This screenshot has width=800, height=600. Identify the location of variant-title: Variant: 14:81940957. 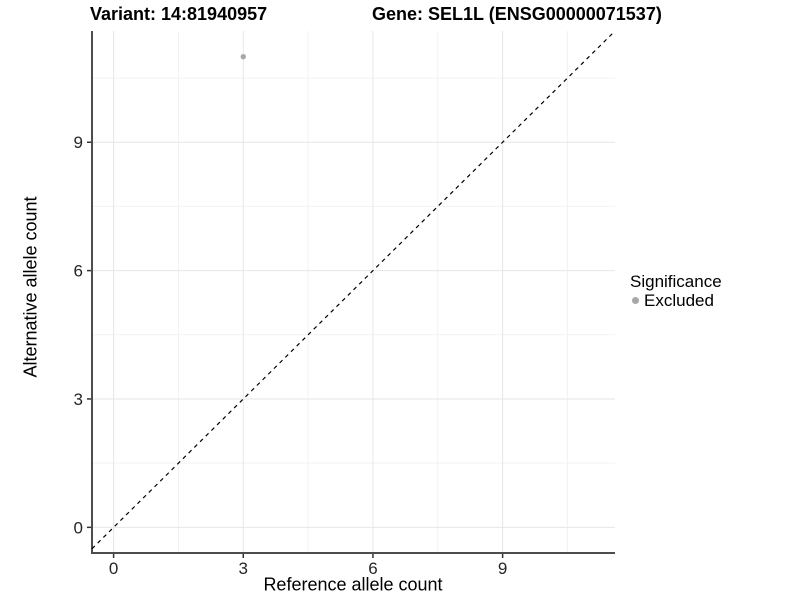
(179, 14).